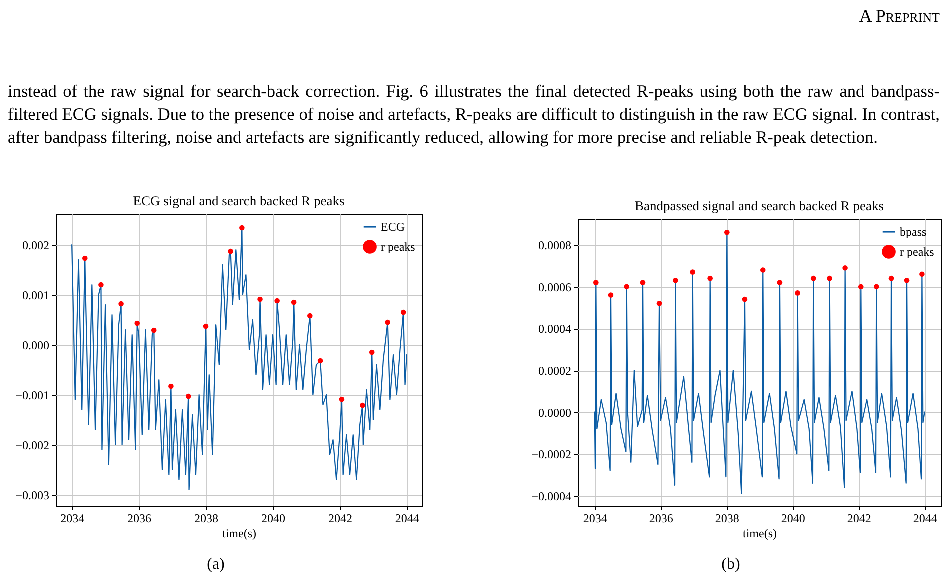  I want to click on chart-title: ECG signal and search backed R peaks, so click(239, 201).